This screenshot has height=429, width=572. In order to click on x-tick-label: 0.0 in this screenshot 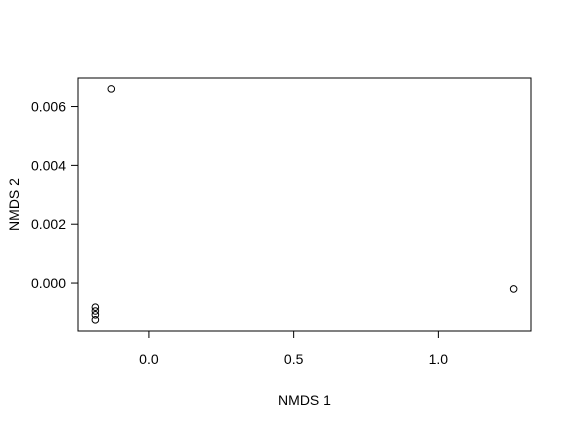, I will do `click(149, 359)`.